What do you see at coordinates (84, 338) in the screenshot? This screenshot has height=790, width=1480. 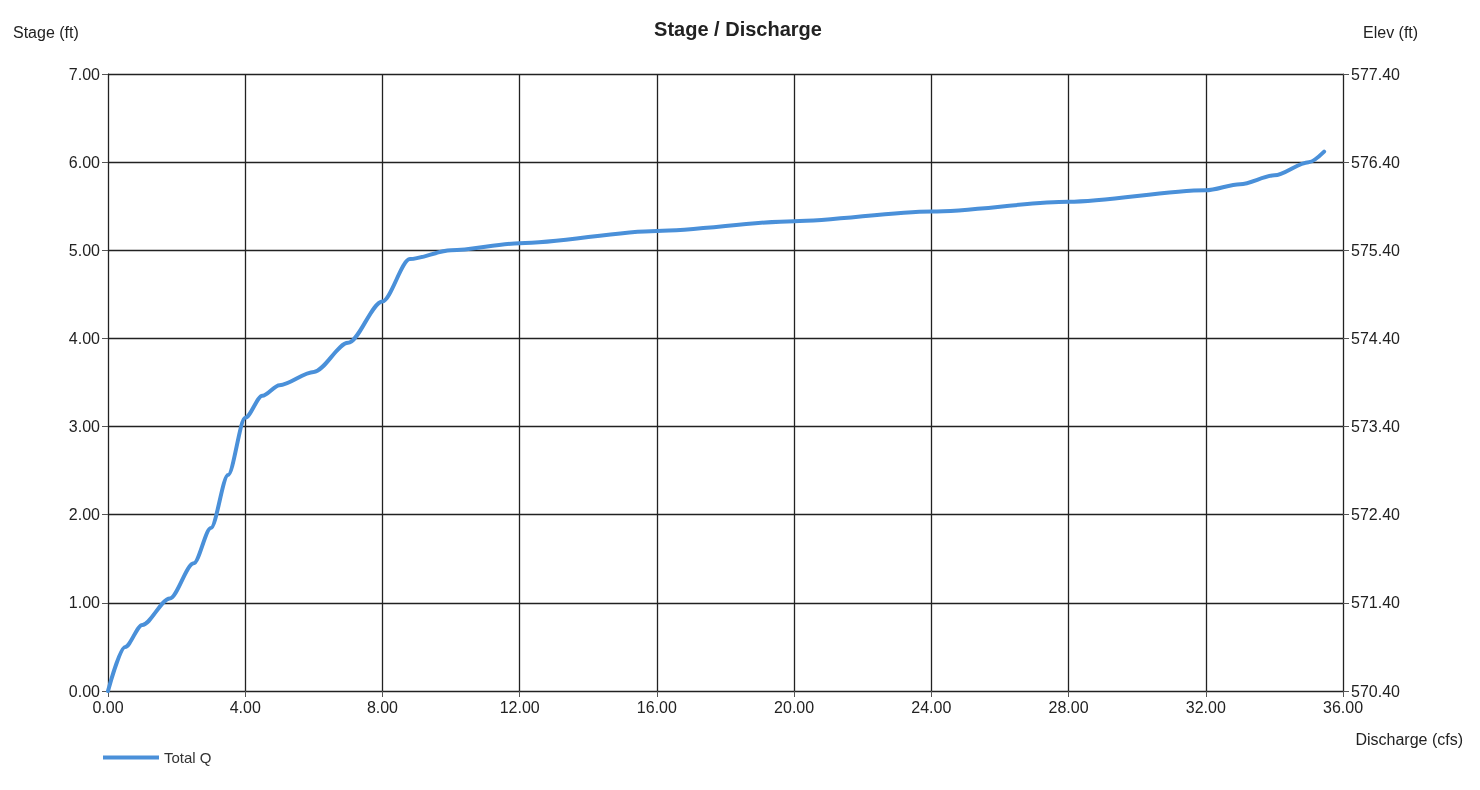 I see `y-tick-label: 4.00` at bounding box center [84, 338].